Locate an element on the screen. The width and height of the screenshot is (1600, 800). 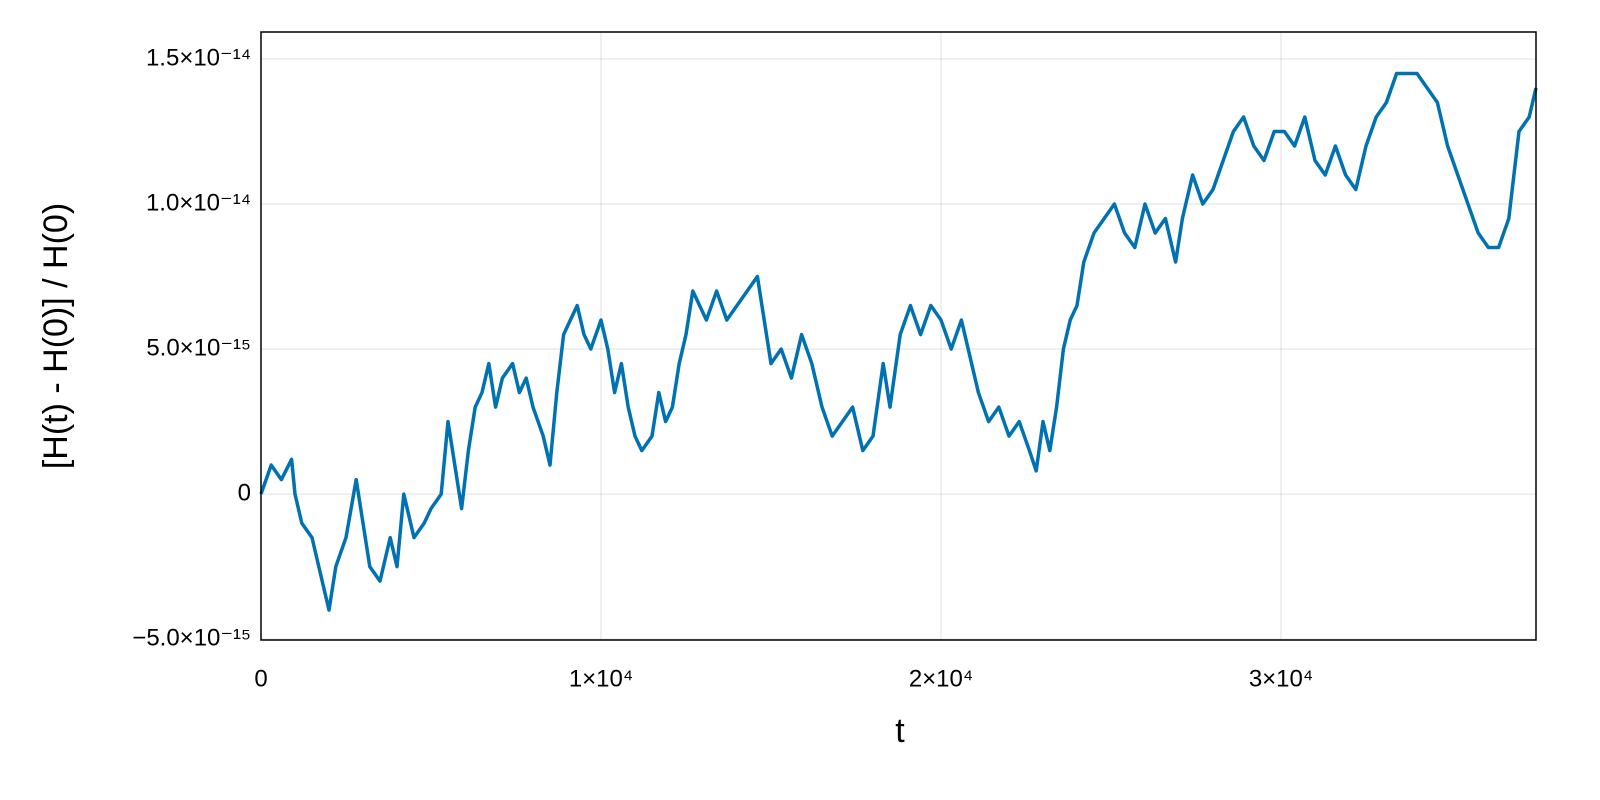
x-tick-label: 0 is located at coordinates (260, 678).